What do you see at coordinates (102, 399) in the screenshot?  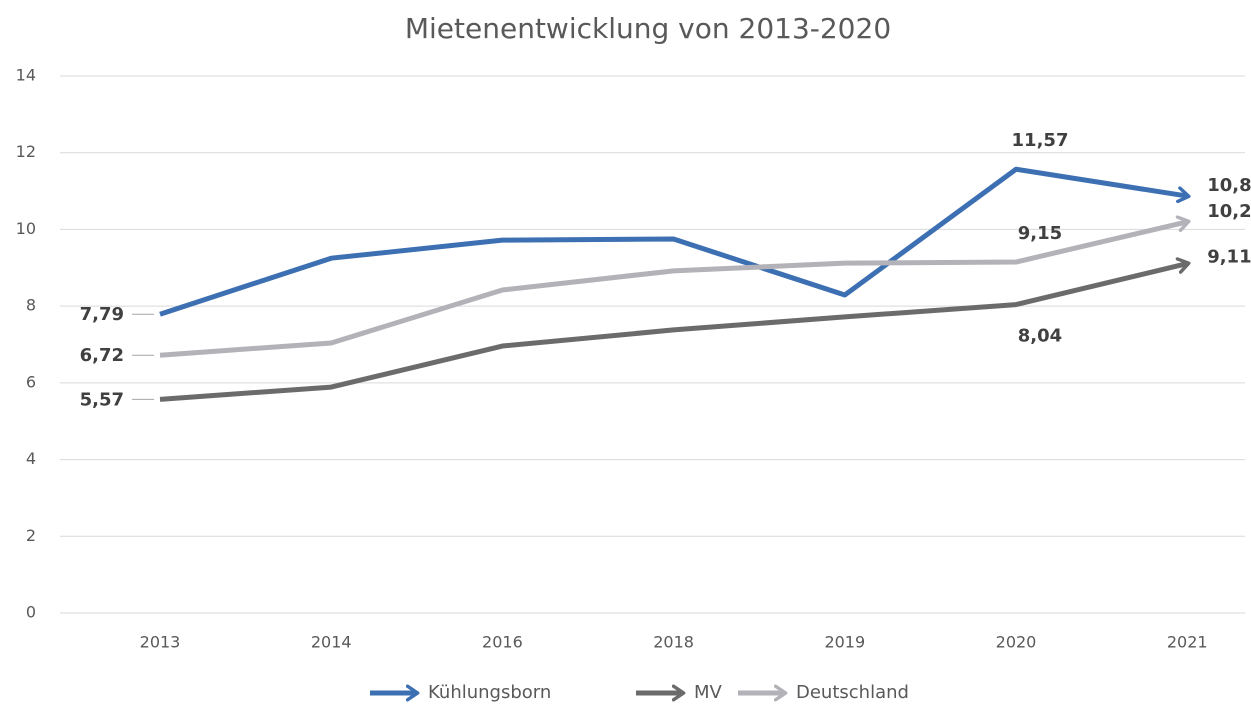 I see `data-label: 5,57` at bounding box center [102, 399].